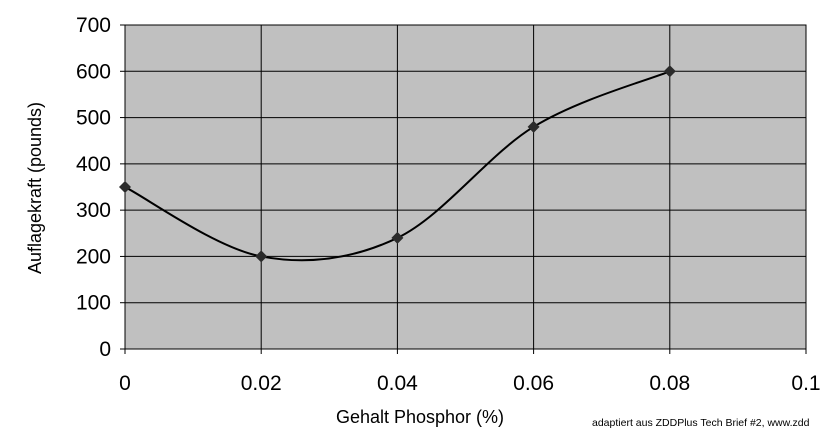 The width and height of the screenshot is (829, 428). What do you see at coordinates (93, 303) in the screenshot?
I see `y-tick-label: 100` at bounding box center [93, 303].